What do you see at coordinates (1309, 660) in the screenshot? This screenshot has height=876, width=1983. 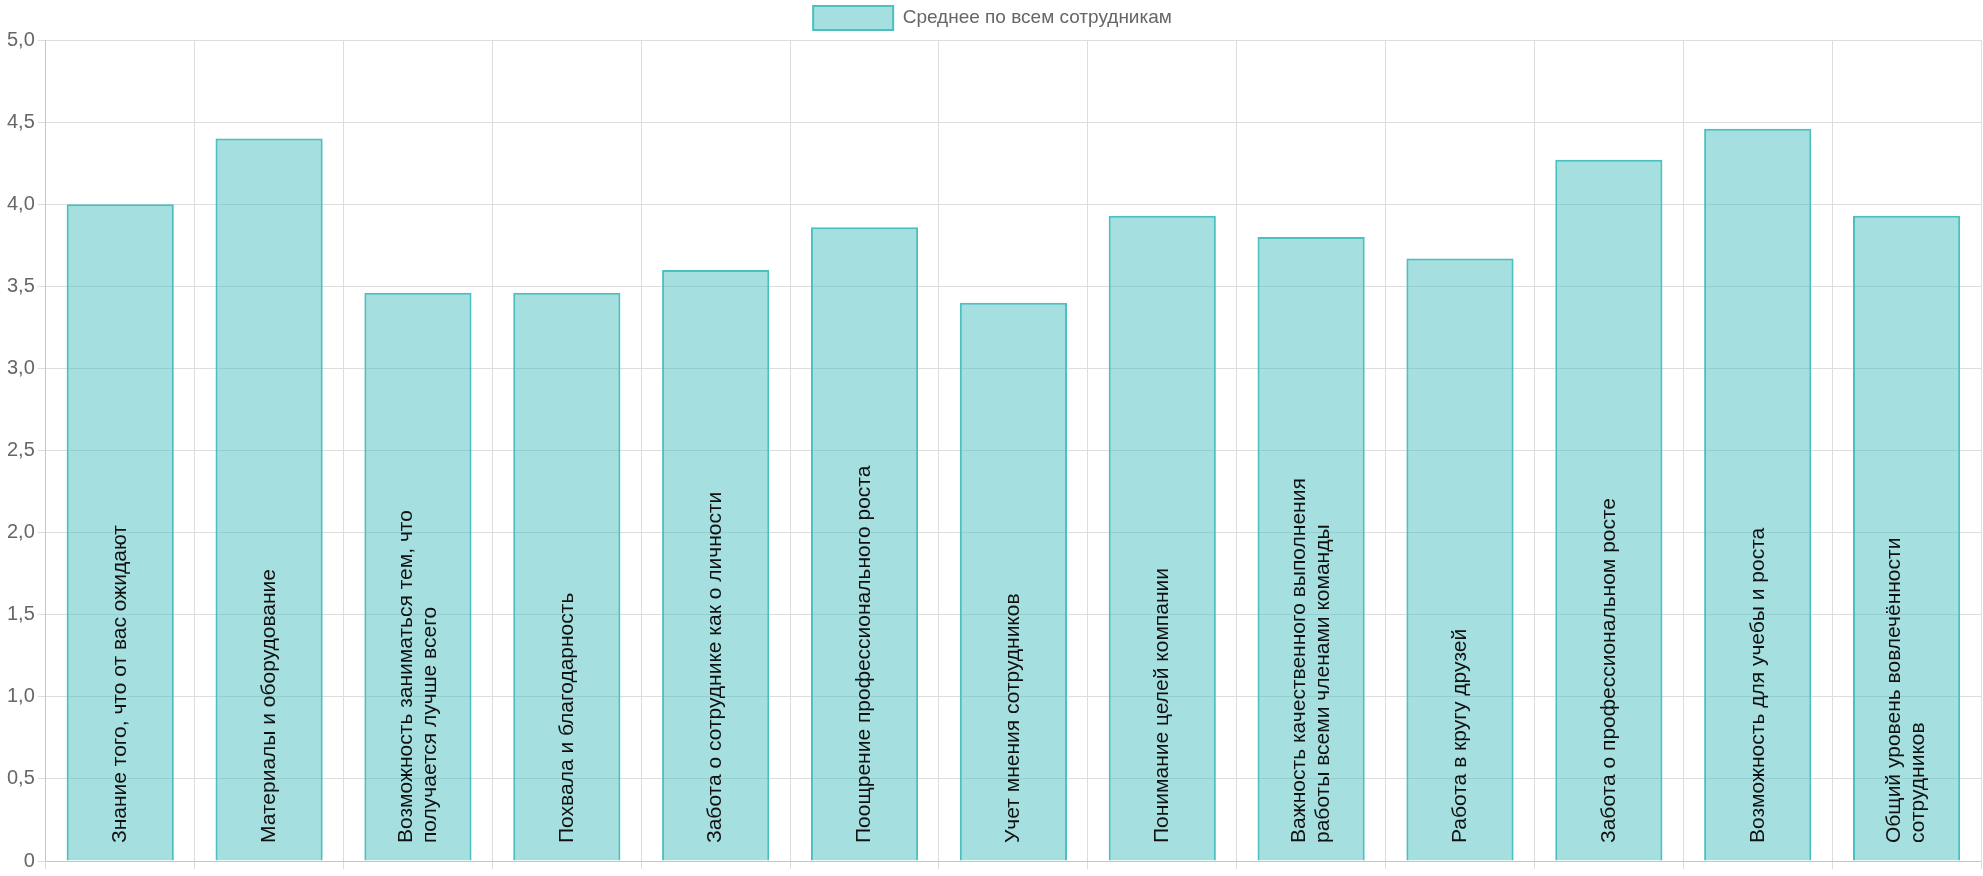 I see `x-tick-label: Важность качественного выполнения работы всеми членами команды` at bounding box center [1309, 660].